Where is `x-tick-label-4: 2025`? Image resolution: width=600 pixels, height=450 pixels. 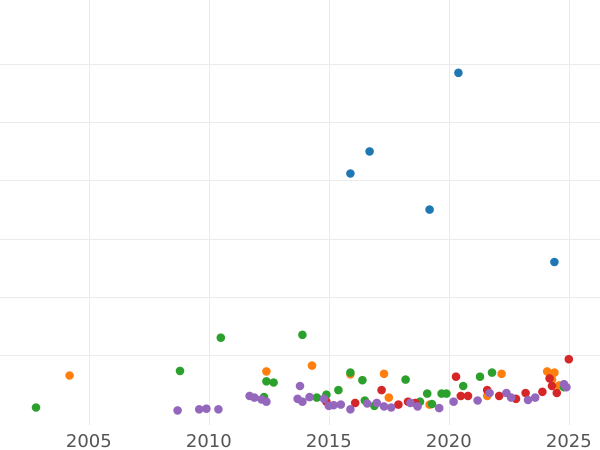 x-tick-label-4: 2025 is located at coordinates (569, 440).